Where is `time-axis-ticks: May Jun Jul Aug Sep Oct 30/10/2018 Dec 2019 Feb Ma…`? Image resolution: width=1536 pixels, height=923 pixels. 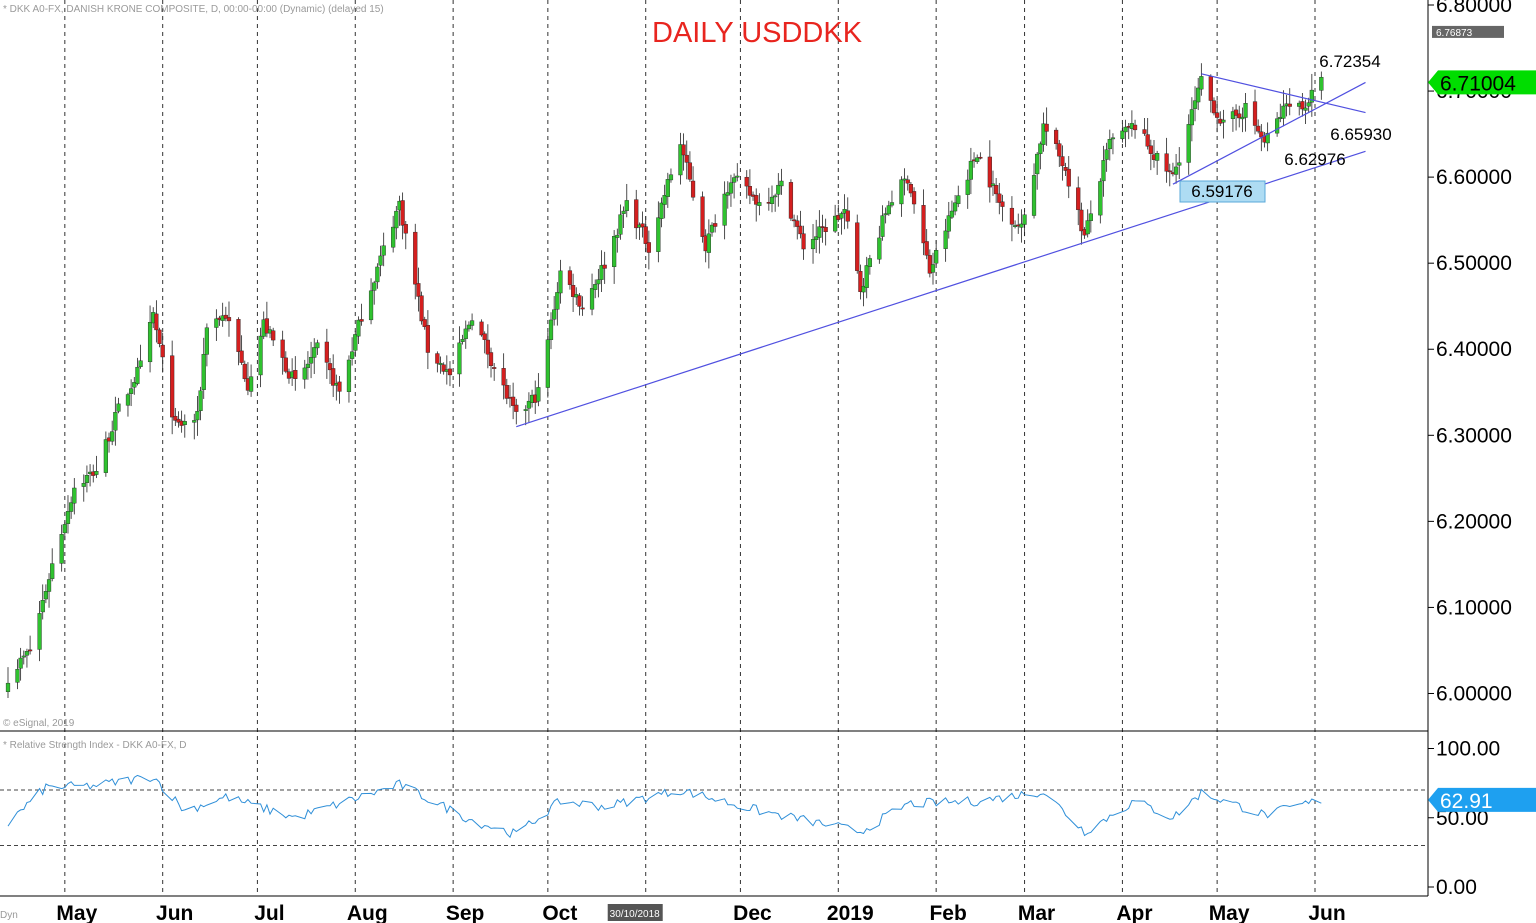 time-axis-ticks: May Jun Jul Aug Sep Oct 30/10/2018 Dec 2019 Feb Ma… is located at coordinates (700, 912).